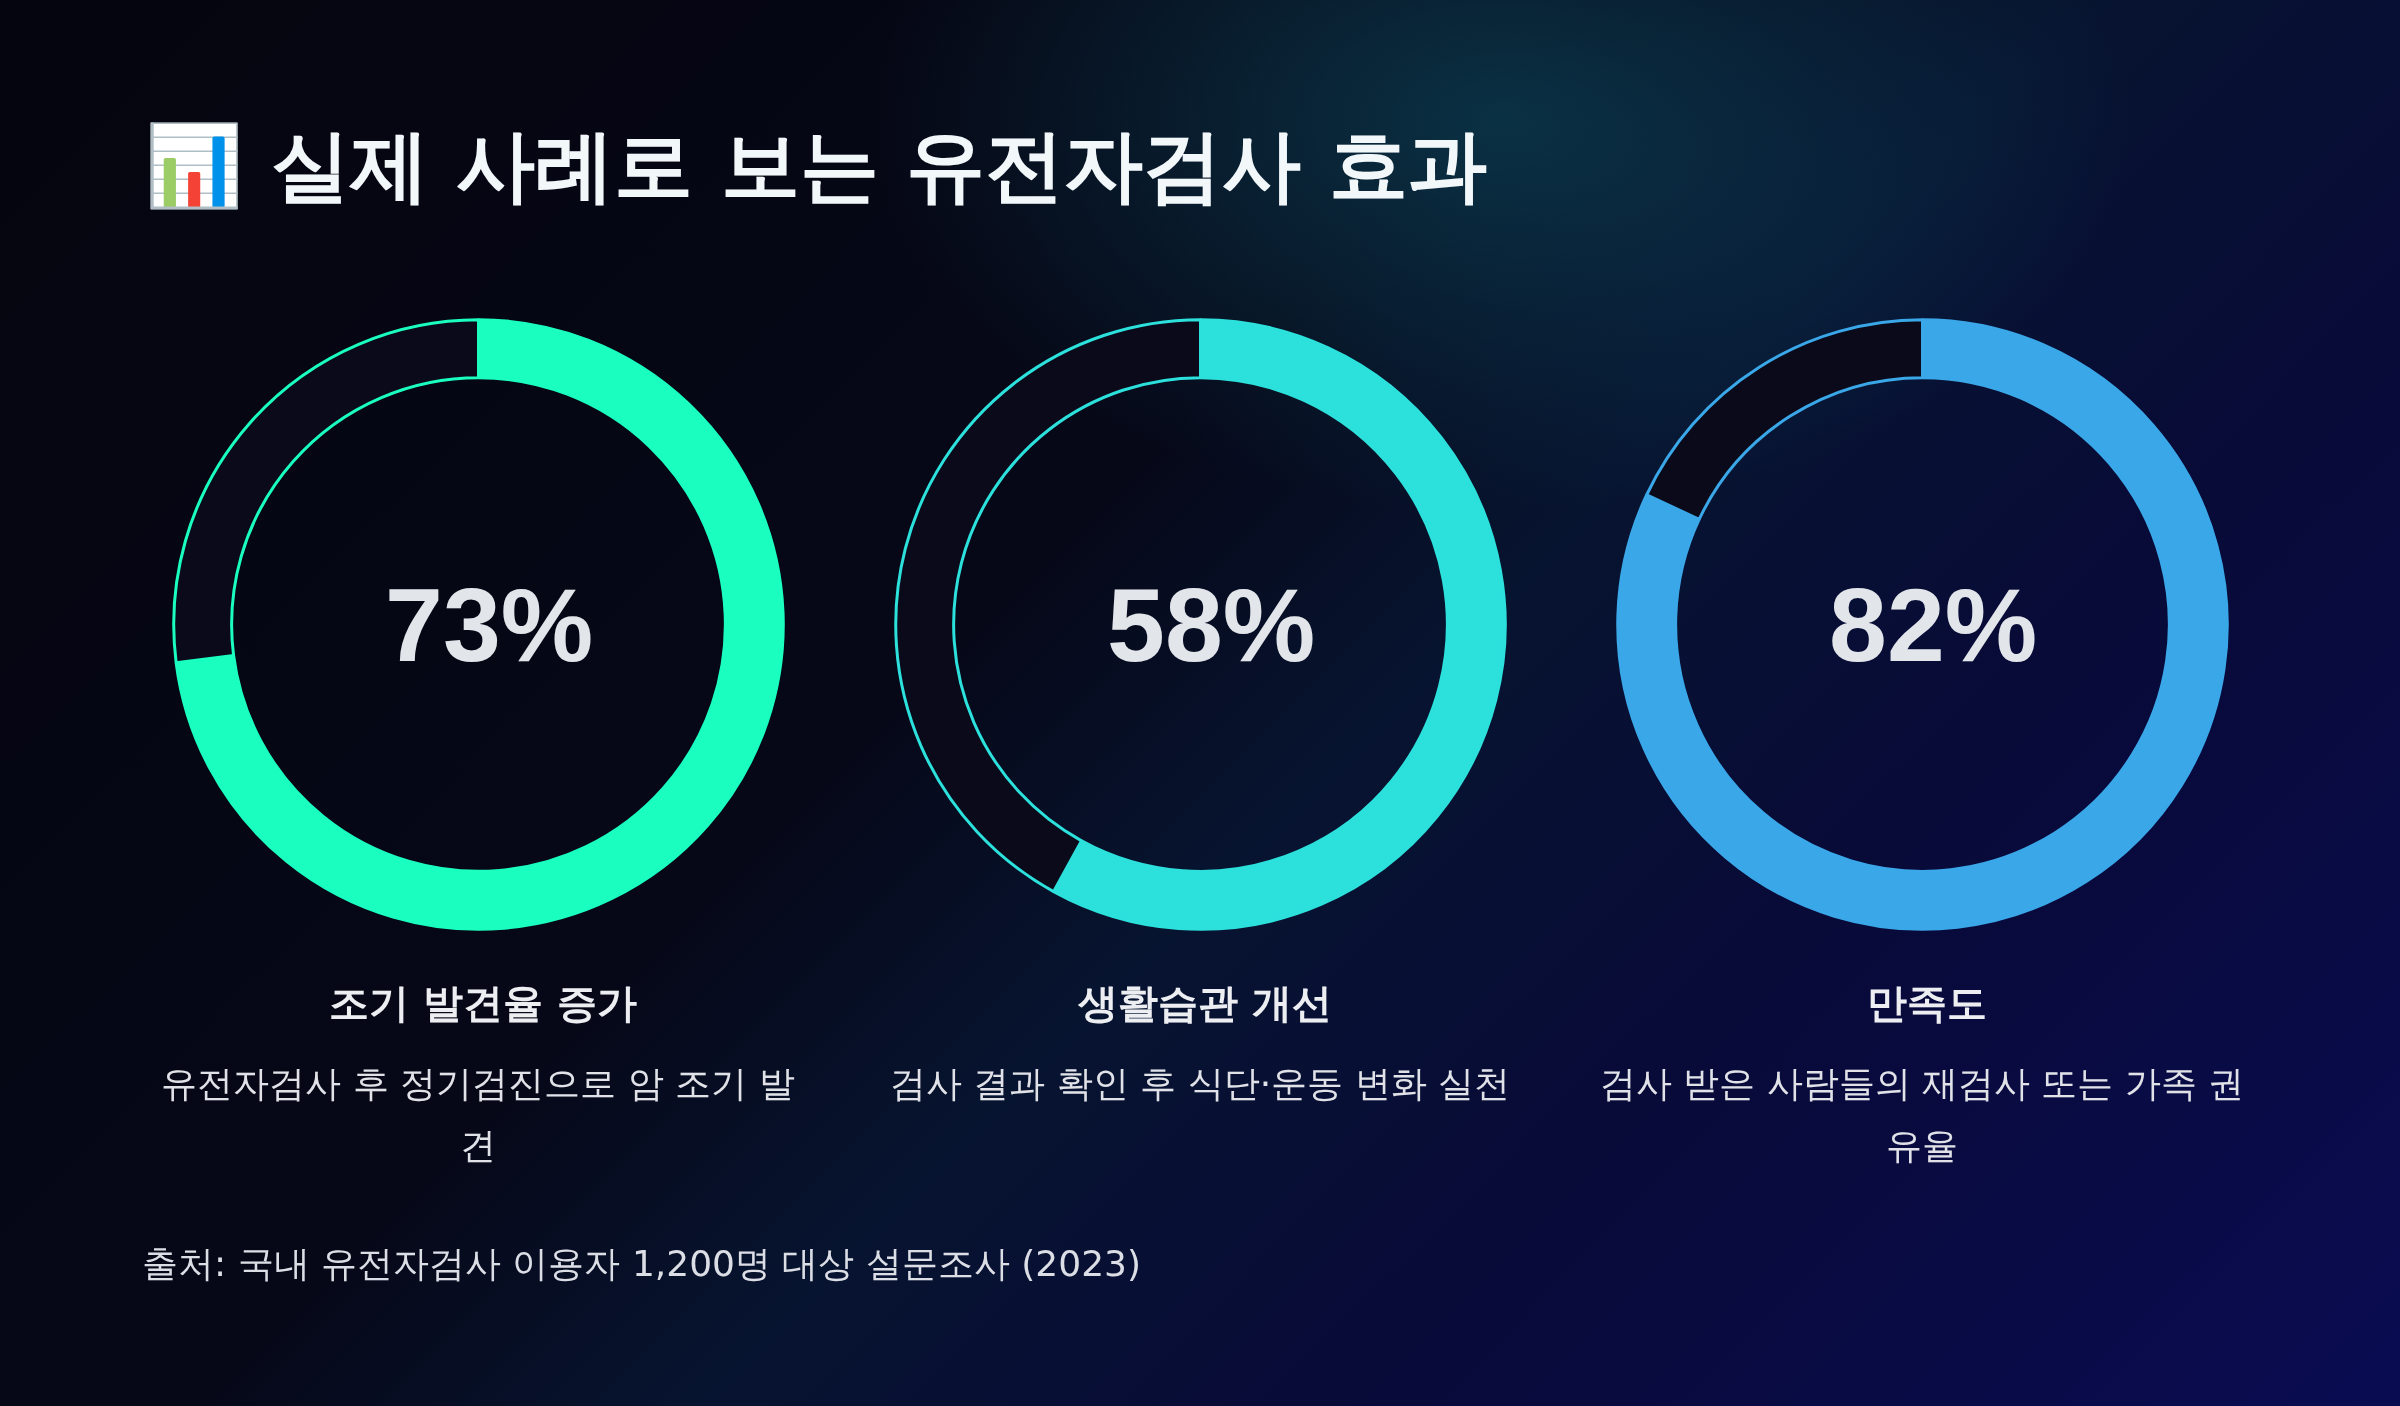  I want to click on text: 유전자검사 후 정기검진으로 암 조기 발견, so click(478, 1115).